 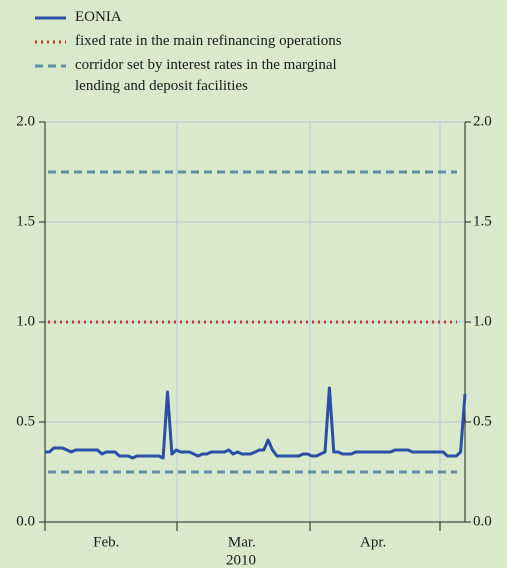 What do you see at coordinates (373, 542) in the screenshot?
I see `x-tick-label: Apr.` at bounding box center [373, 542].